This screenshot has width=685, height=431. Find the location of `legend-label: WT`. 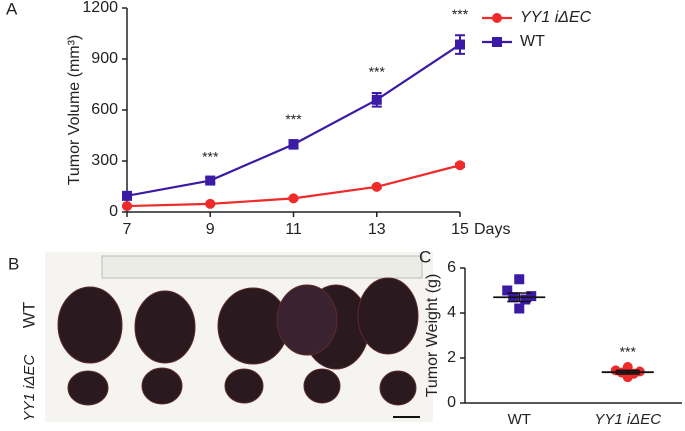

legend-label: WT is located at coordinates (532, 41).